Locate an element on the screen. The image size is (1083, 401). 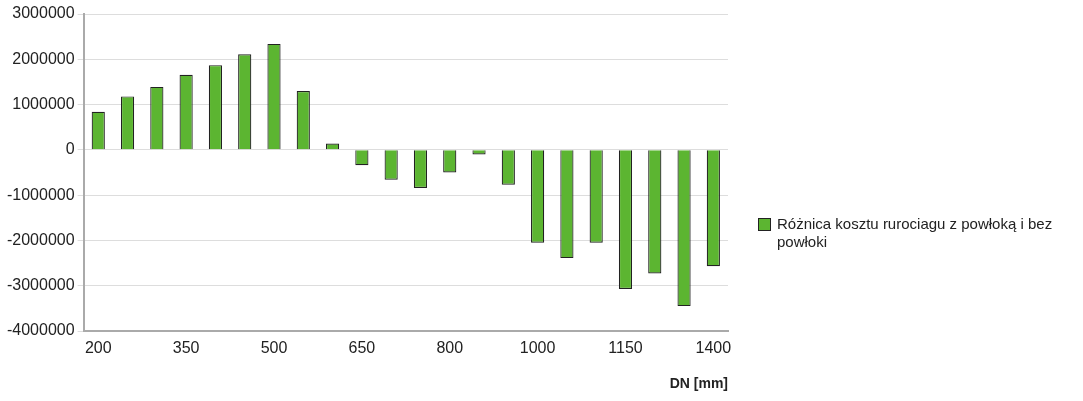
y-tick-label: 2000000 is located at coordinates (43, 58).